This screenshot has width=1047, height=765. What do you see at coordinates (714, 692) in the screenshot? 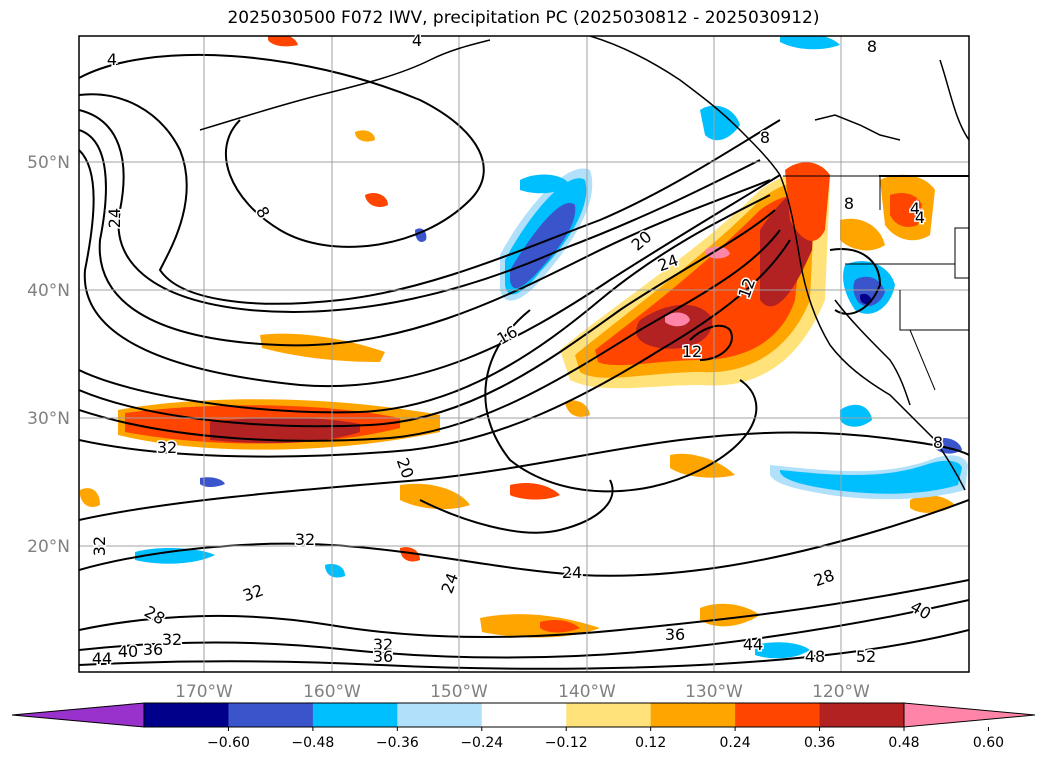
I see `lon-label: 130°W` at bounding box center [714, 692].